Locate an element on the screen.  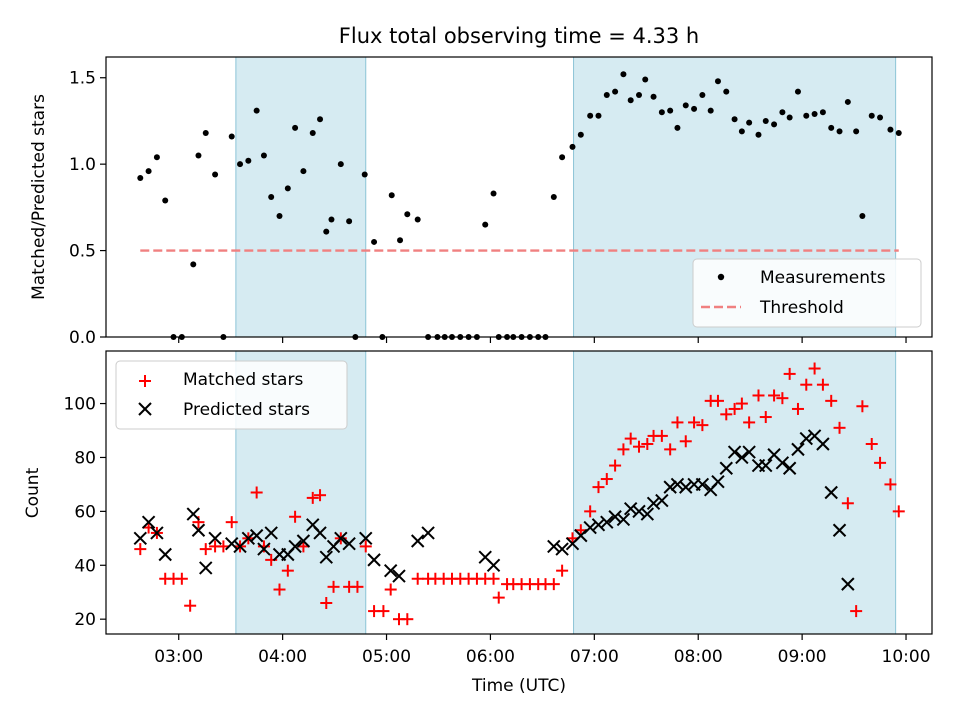
y-tick-label: 1.0 is located at coordinates (82, 165).